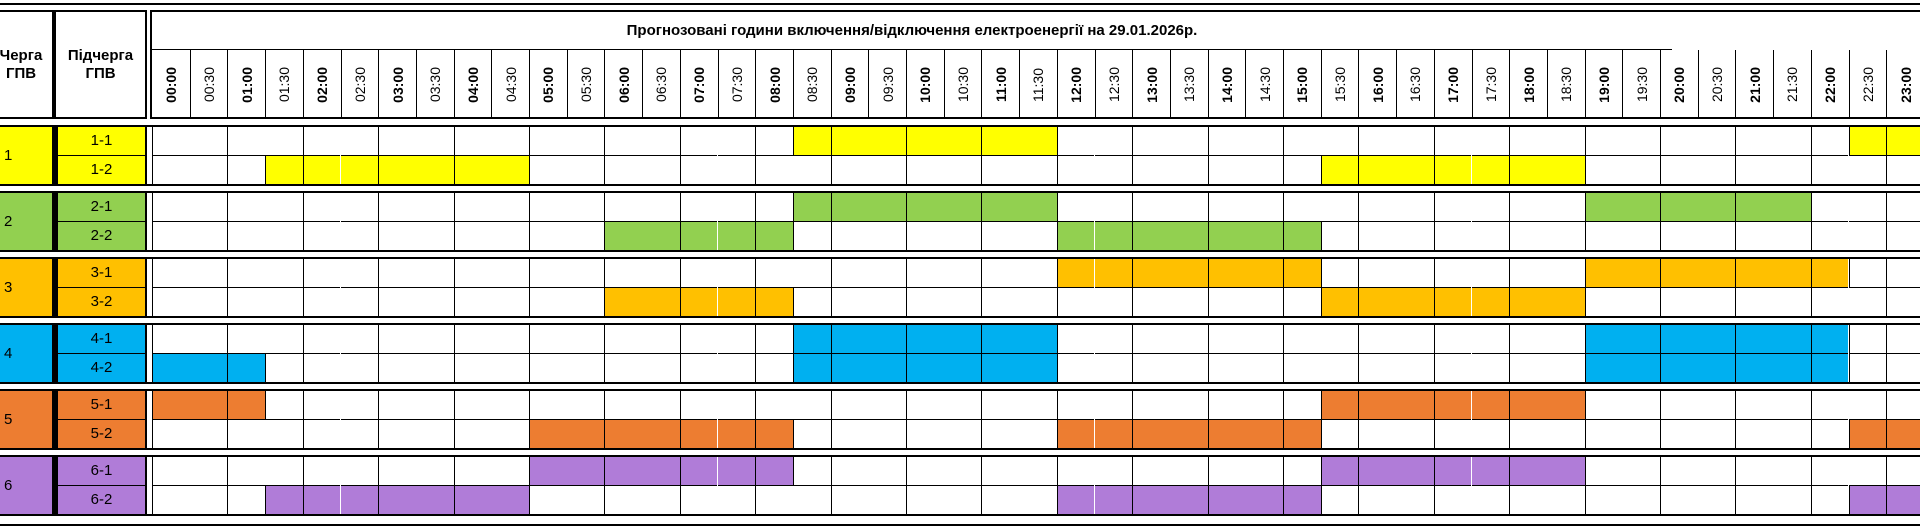 The image size is (1920, 530). What do you see at coordinates (1829, 84) in the screenshot?
I see `time-cell: 22:00` at bounding box center [1829, 84].